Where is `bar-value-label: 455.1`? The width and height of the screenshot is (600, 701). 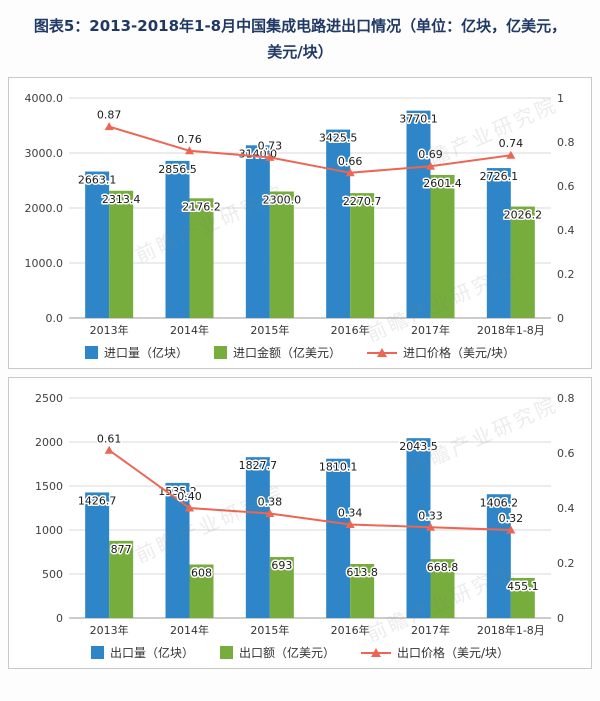 bar-value-label: 455.1 is located at coordinates (523, 586).